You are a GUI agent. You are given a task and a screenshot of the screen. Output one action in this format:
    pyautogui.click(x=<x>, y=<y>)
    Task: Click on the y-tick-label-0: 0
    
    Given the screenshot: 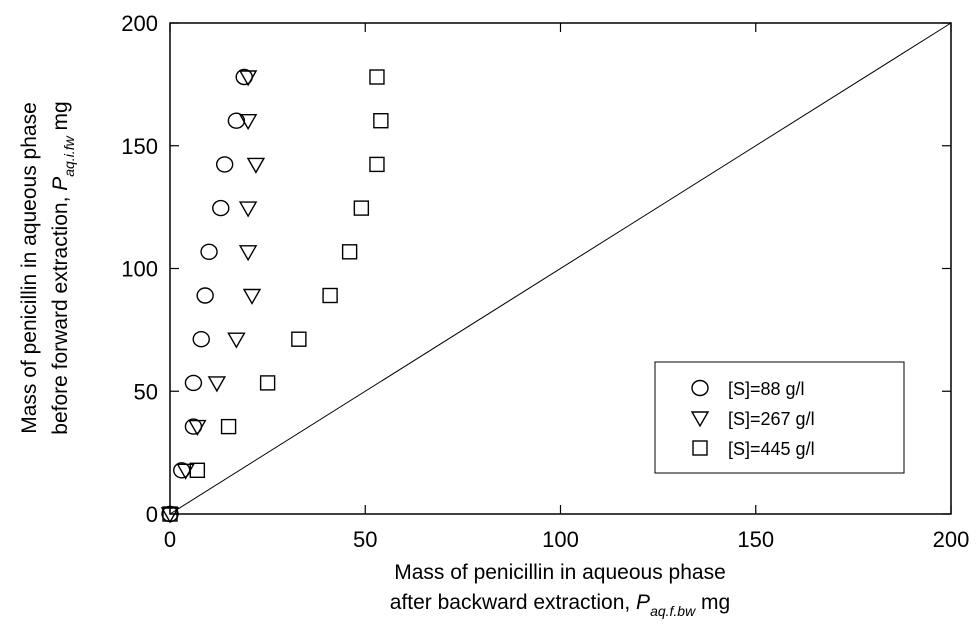 What is the action you would take?
    pyautogui.click(x=152, y=514)
    